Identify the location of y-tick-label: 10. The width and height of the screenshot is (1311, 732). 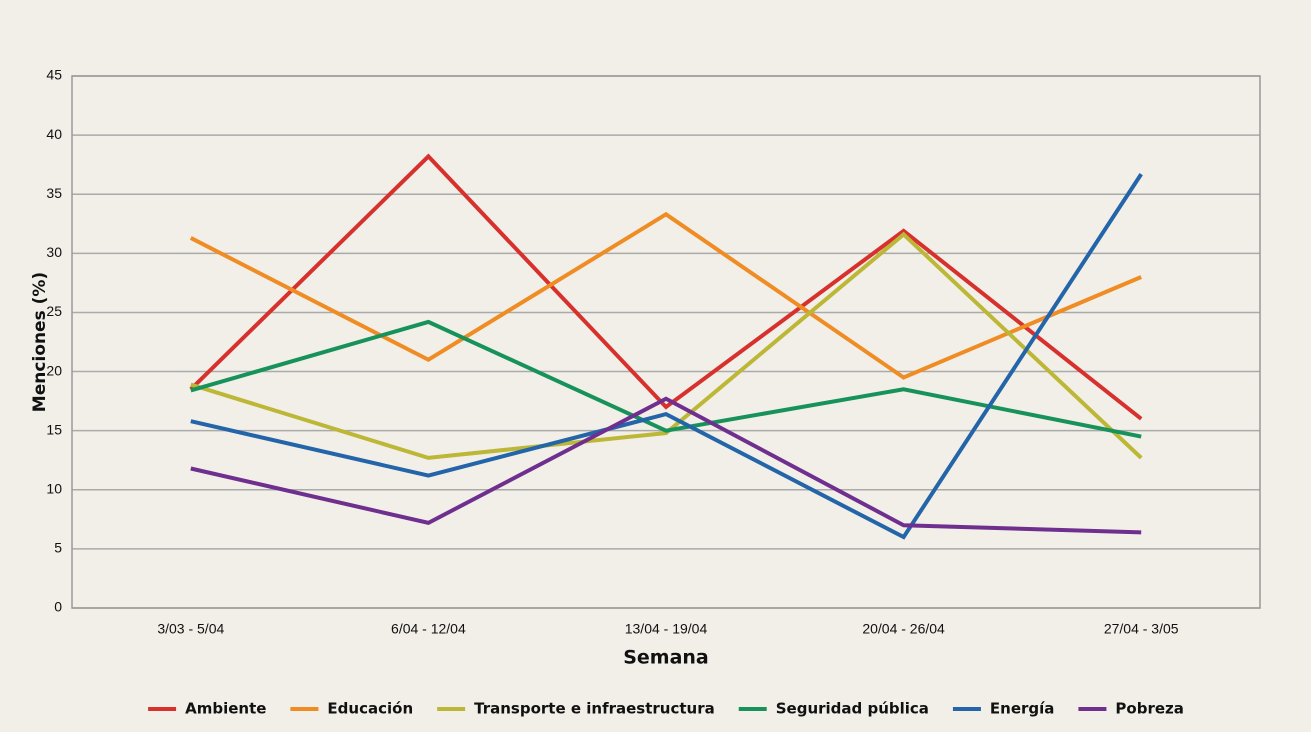
(54, 488).